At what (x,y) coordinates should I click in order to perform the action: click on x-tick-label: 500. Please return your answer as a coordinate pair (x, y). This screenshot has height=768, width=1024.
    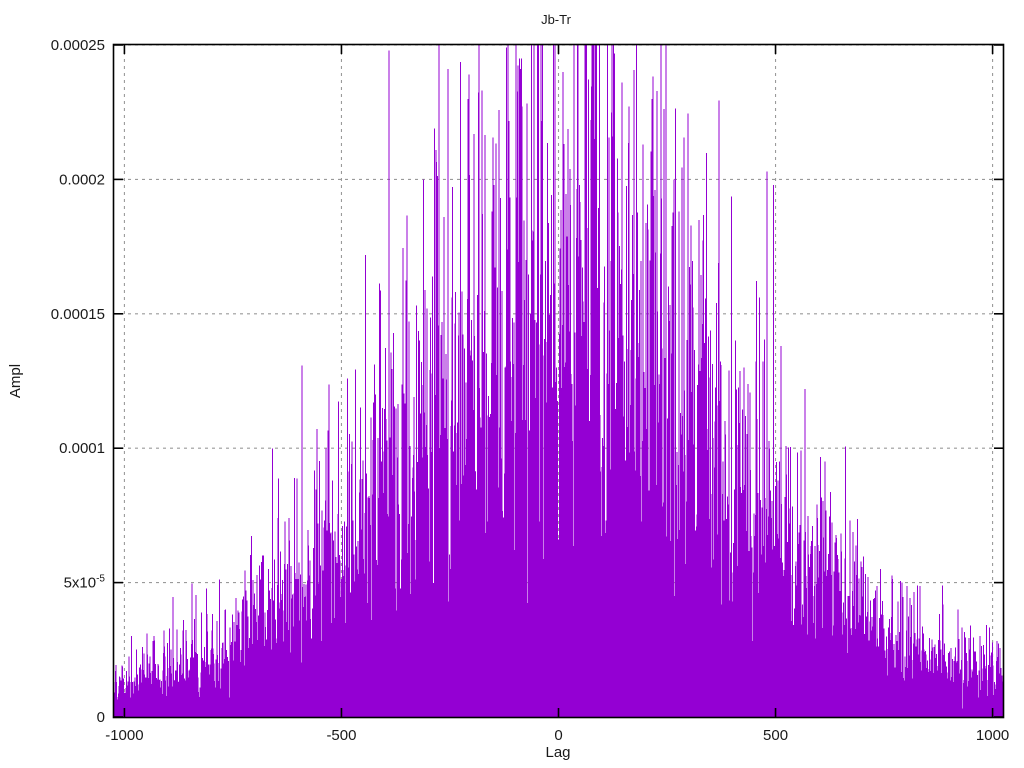
    Looking at the image, I should click on (775, 735).